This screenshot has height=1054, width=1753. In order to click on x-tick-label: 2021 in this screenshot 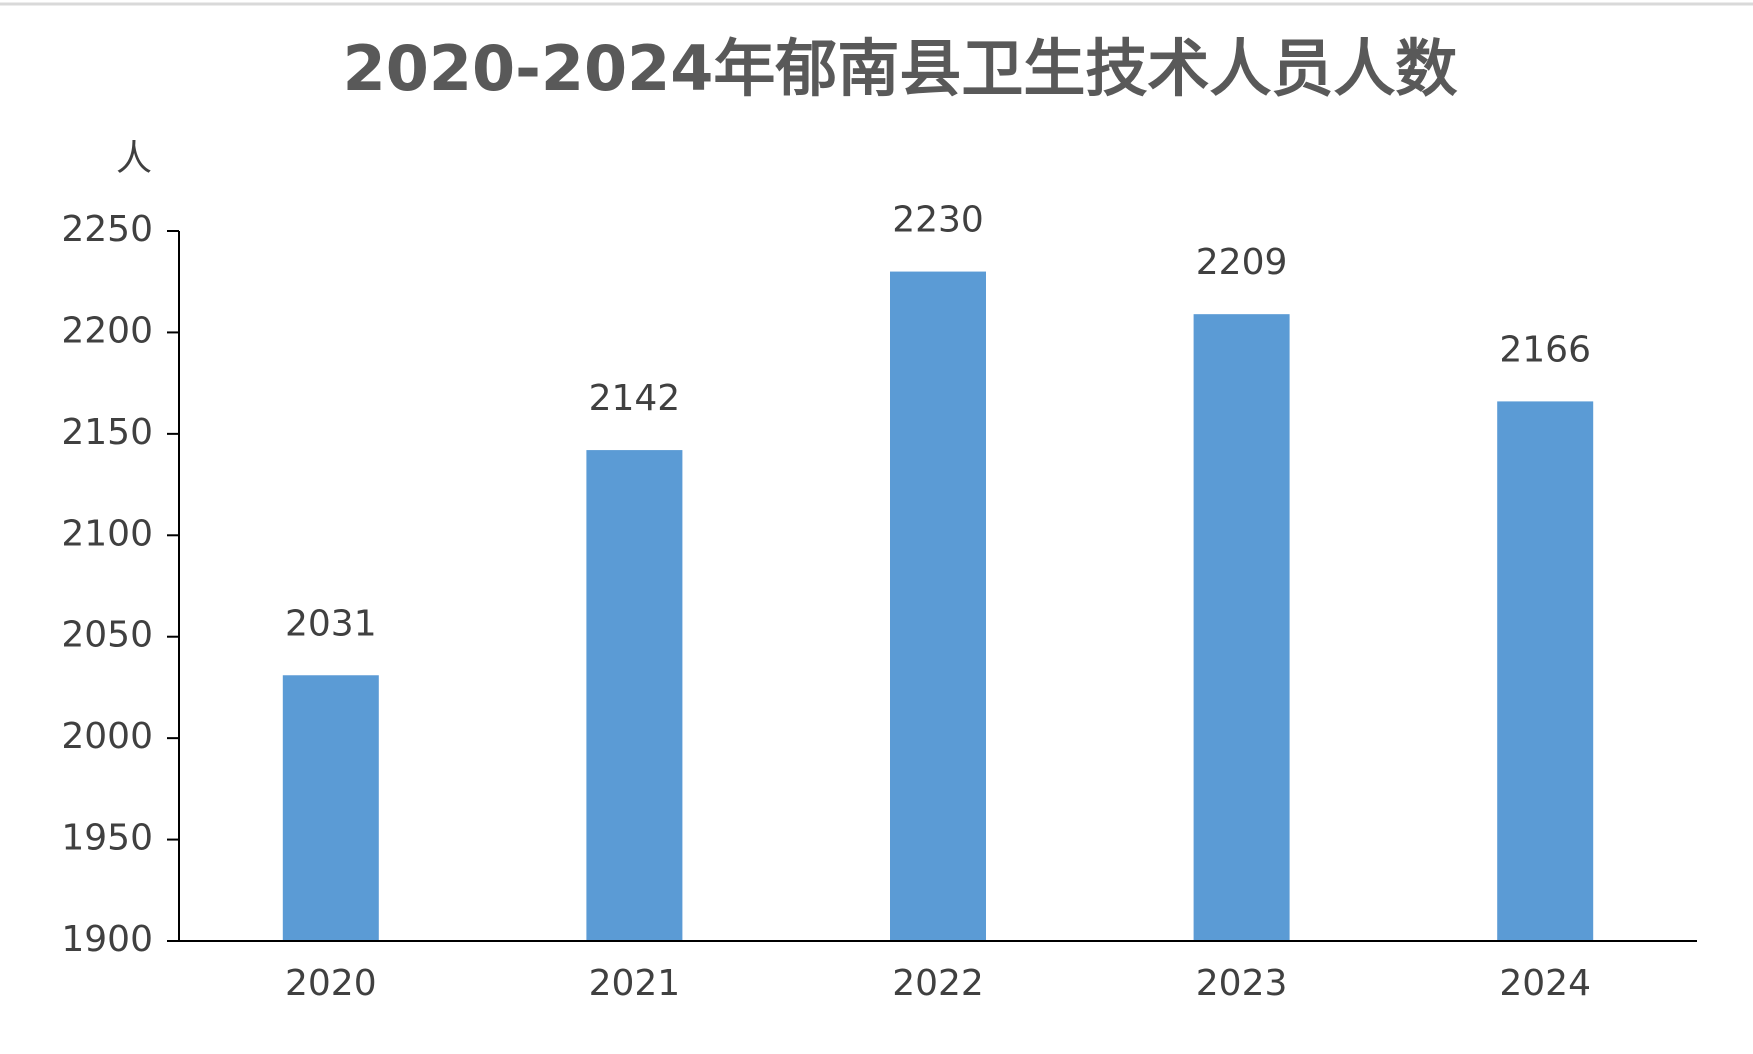, I will do `click(635, 983)`.